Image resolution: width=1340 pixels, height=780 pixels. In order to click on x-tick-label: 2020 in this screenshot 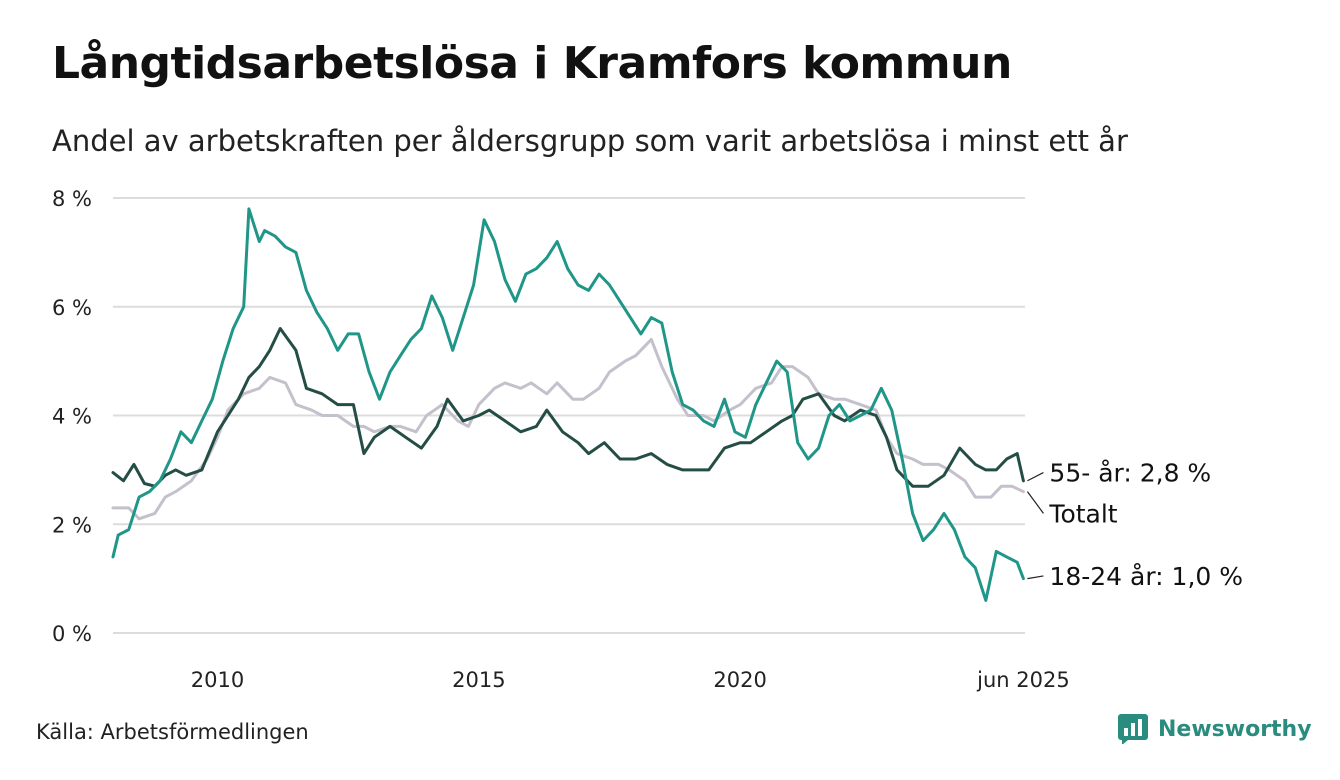, I will do `click(739, 680)`.